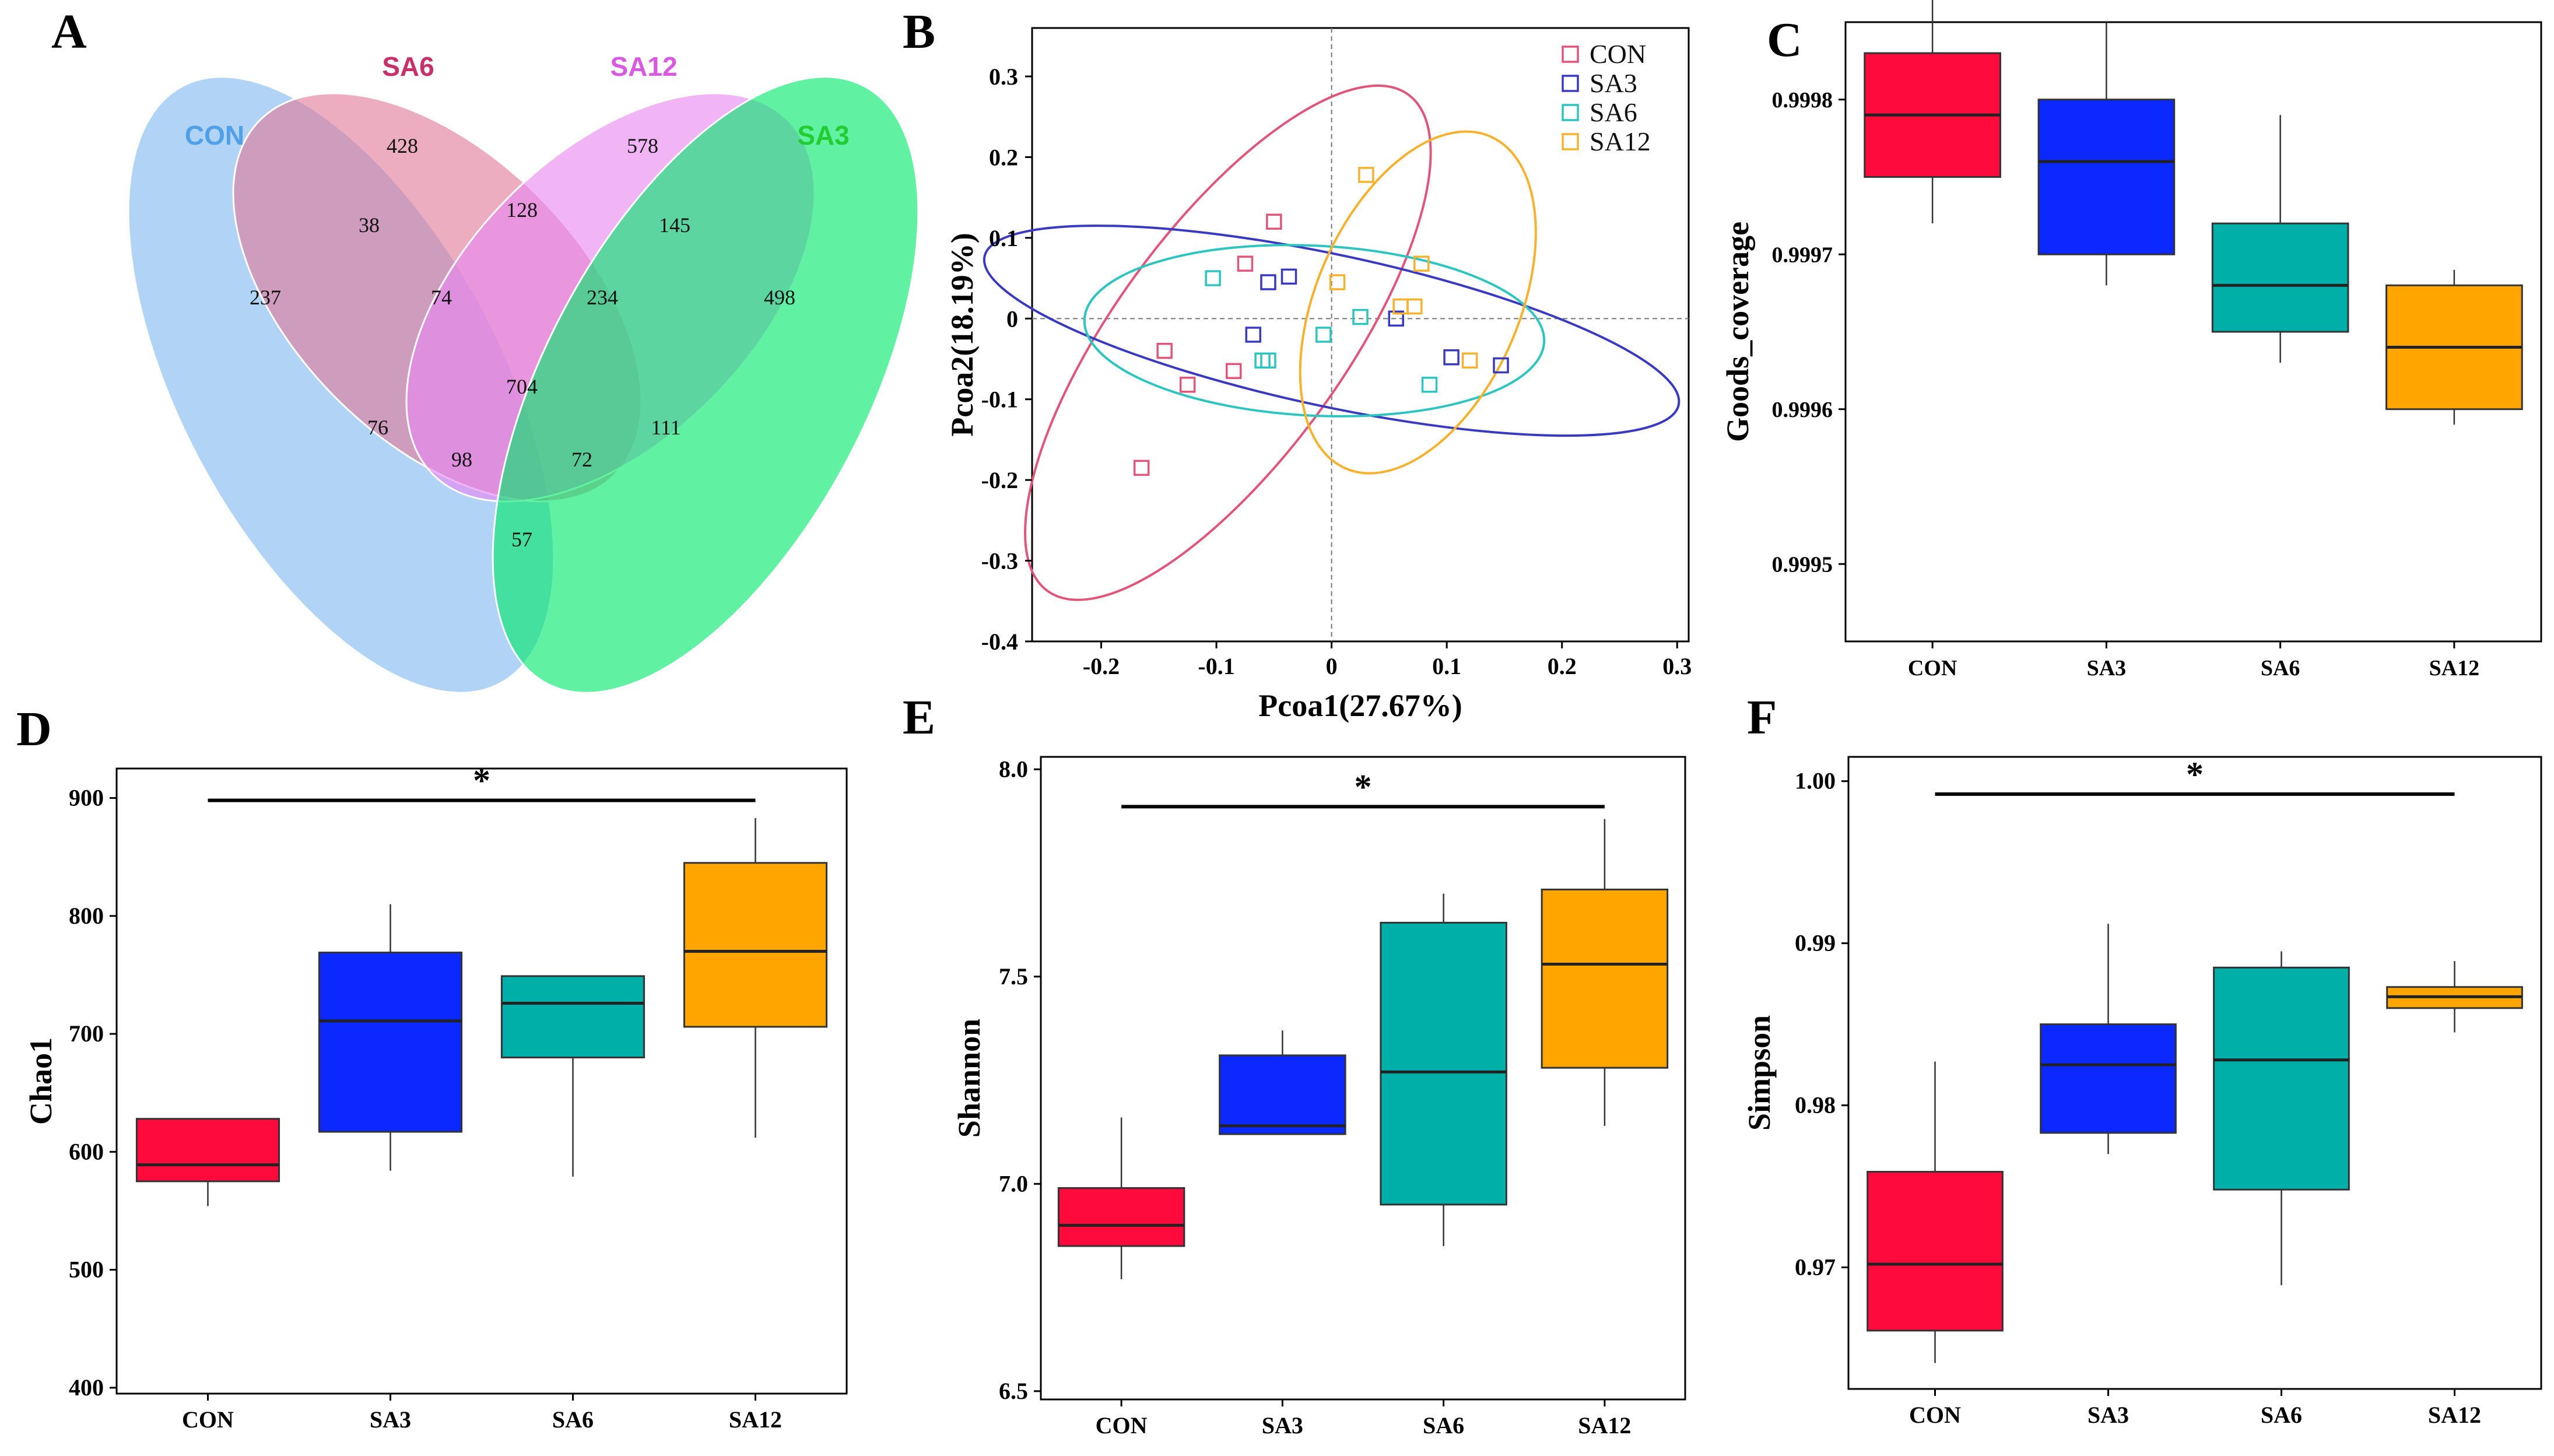 Image resolution: width=2554 pixels, height=1456 pixels. Describe the element at coordinates (756, 945) in the screenshot. I see `chao1-sa12-box` at that location.